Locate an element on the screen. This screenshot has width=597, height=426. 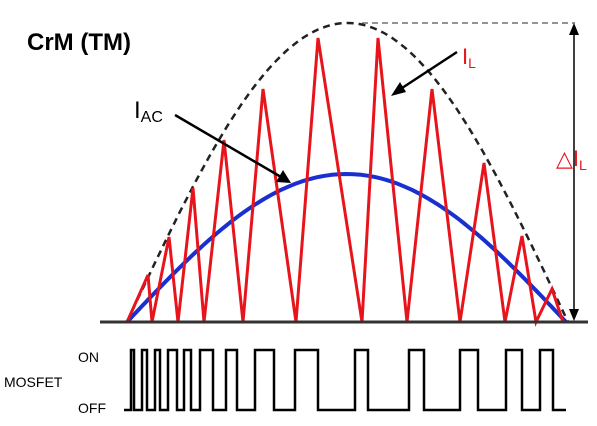
iac-label: IAC is located at coordinates (148, 111).